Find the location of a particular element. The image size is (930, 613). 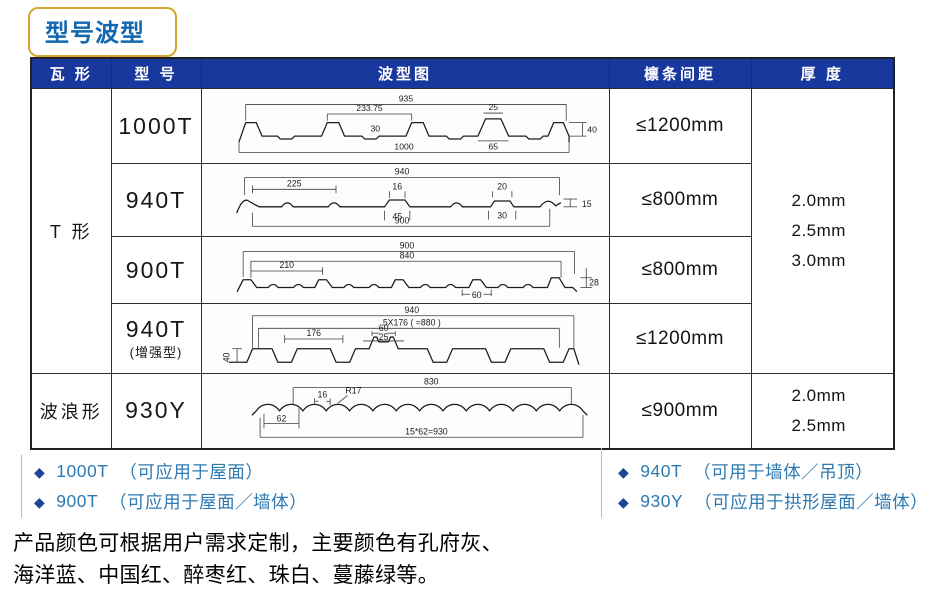

wave-profile-diagram-940t: 940 225 16 45 20 30 900 15 is located at coordinates (414, 196).